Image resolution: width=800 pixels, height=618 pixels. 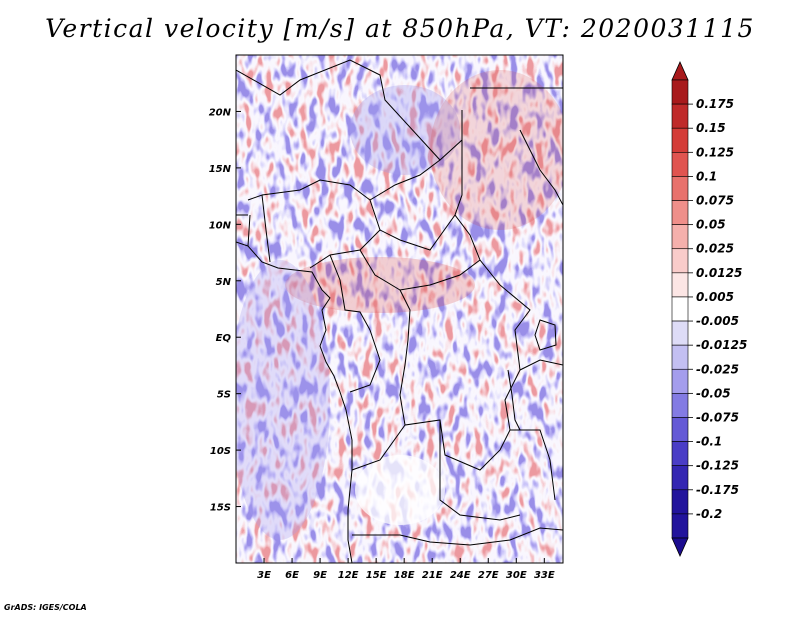 I want to click on longitude-axis: 3E 6E 9E 12E 15E 18E 21E 24E 27E 30E 33E, so click(x=406, y=569).